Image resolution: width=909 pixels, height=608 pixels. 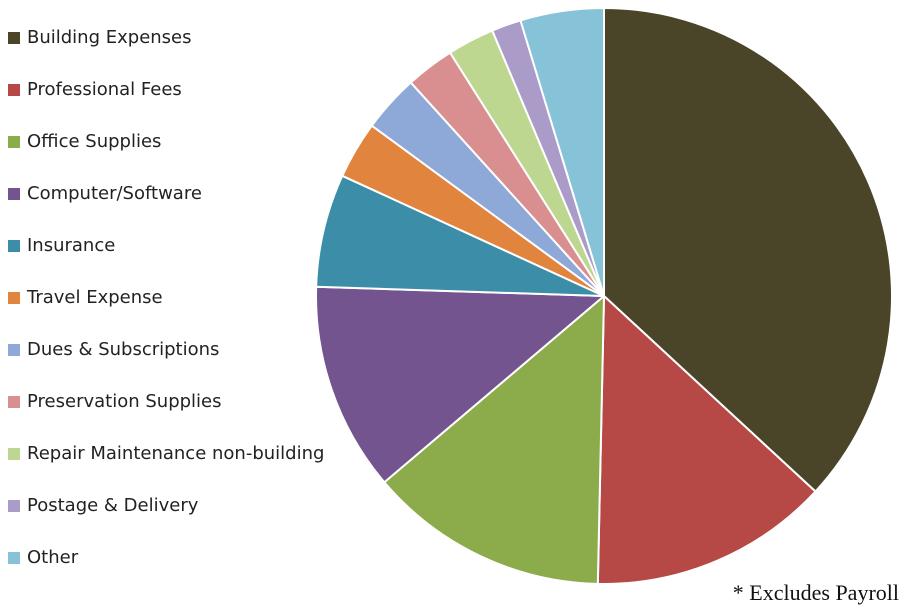 I want to click on legend-label: Repair Maintenance non-building, so click(x=176, y=453).